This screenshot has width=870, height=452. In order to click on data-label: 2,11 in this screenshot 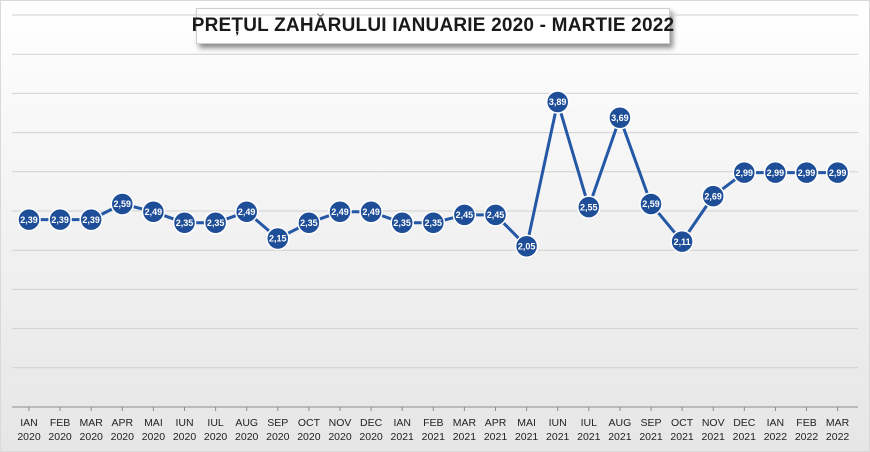, I will do `click(682, 242)`.